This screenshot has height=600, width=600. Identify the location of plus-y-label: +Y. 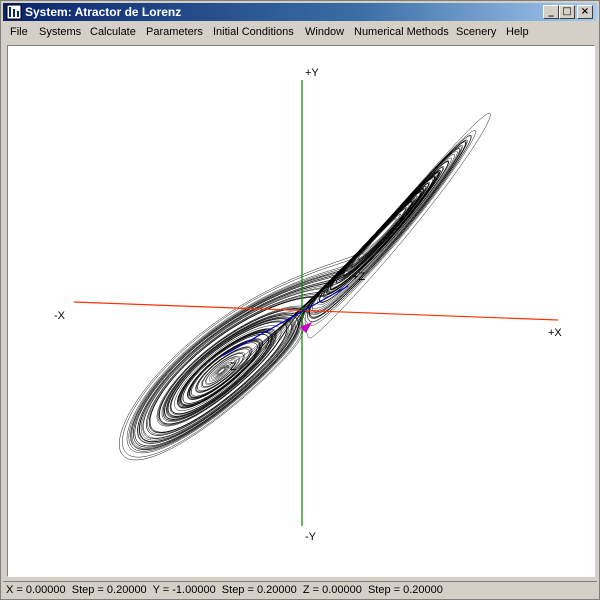
(312, 73).